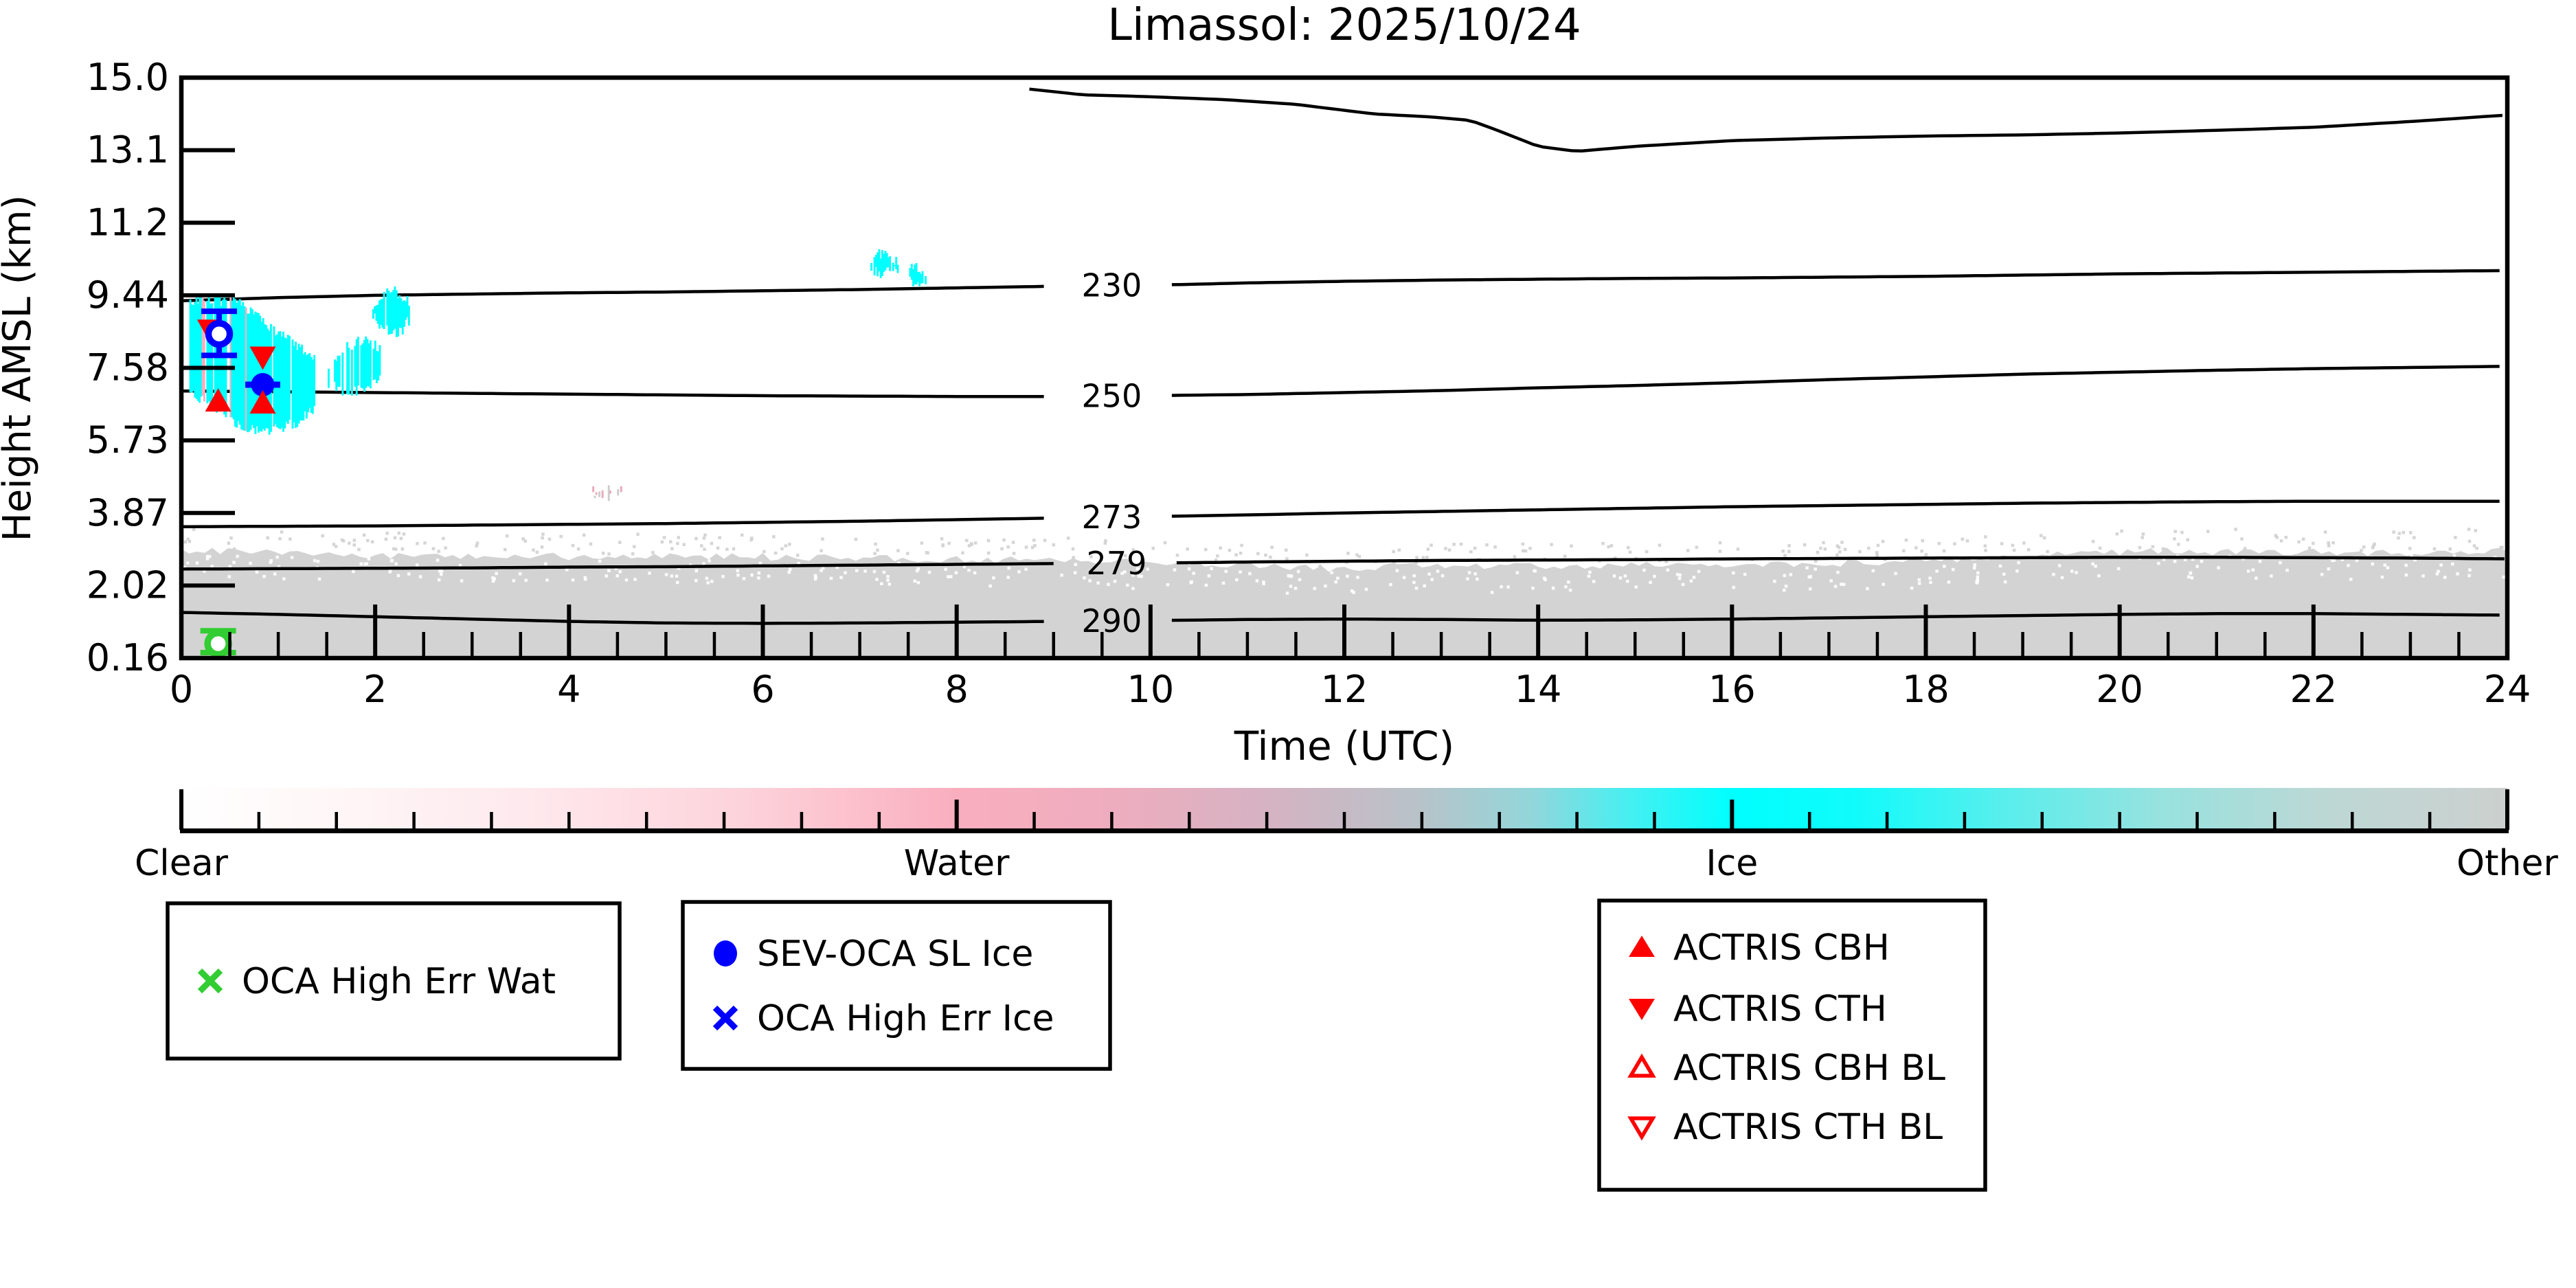  Describe the element at coordinates (128, 367) in the screenshot. I see `y-tick-label: 7.58` at that location.